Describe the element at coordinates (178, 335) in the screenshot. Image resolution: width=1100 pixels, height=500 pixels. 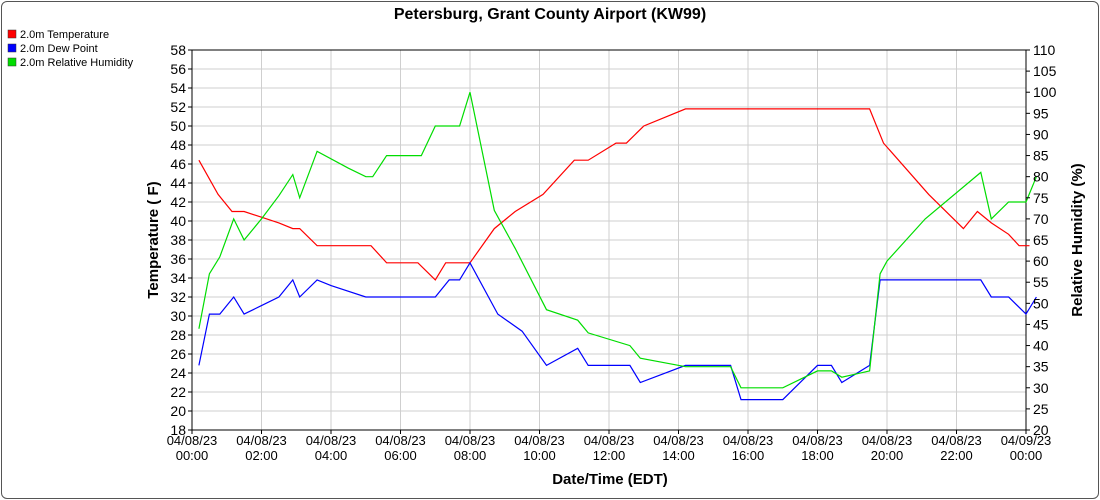
I see `y-tick-label: 28` at that location.